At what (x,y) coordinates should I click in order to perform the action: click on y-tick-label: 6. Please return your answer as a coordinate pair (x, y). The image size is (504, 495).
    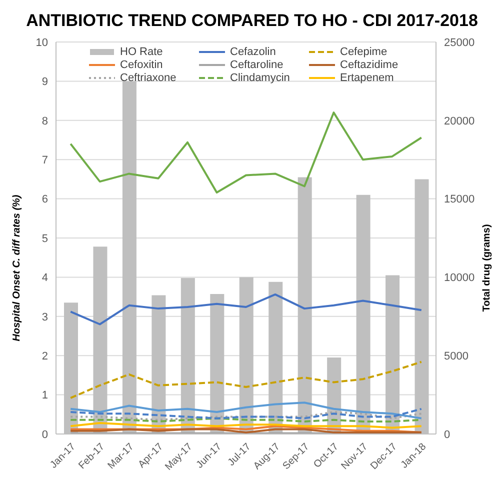
    Looking at the image, I should click on (45, 200).